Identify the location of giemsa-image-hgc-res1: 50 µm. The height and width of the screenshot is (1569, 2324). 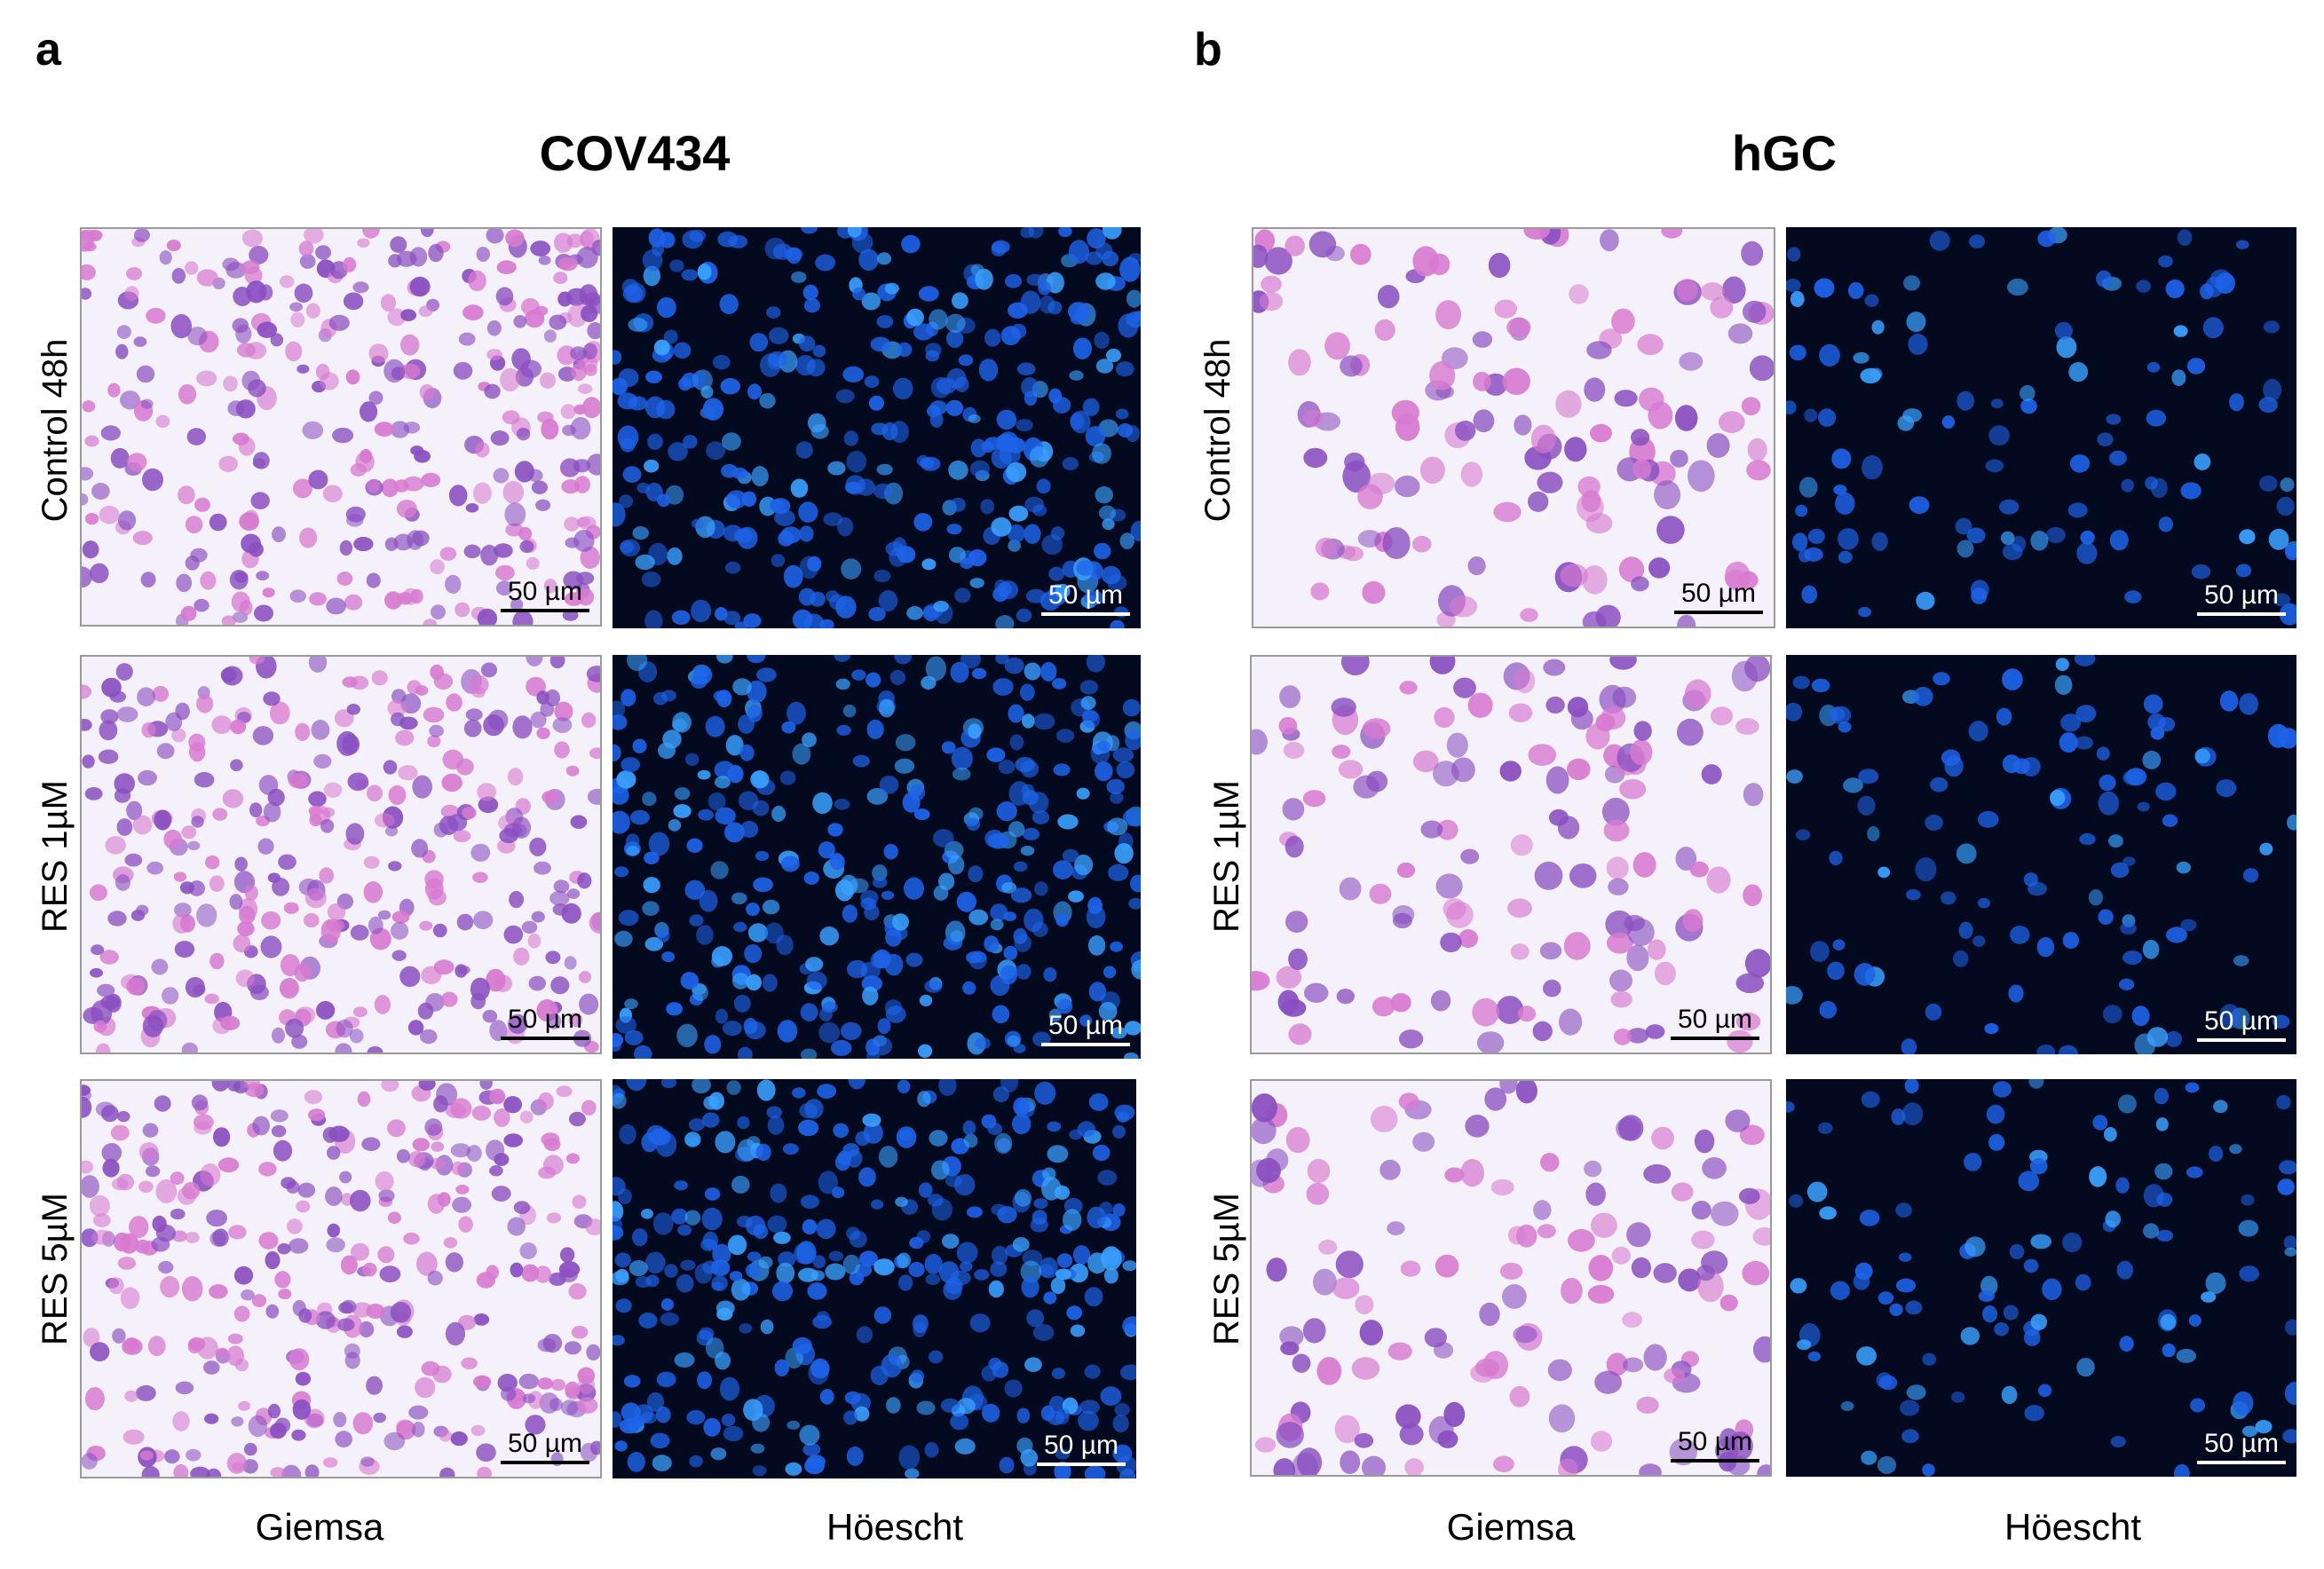
(1511, 854).